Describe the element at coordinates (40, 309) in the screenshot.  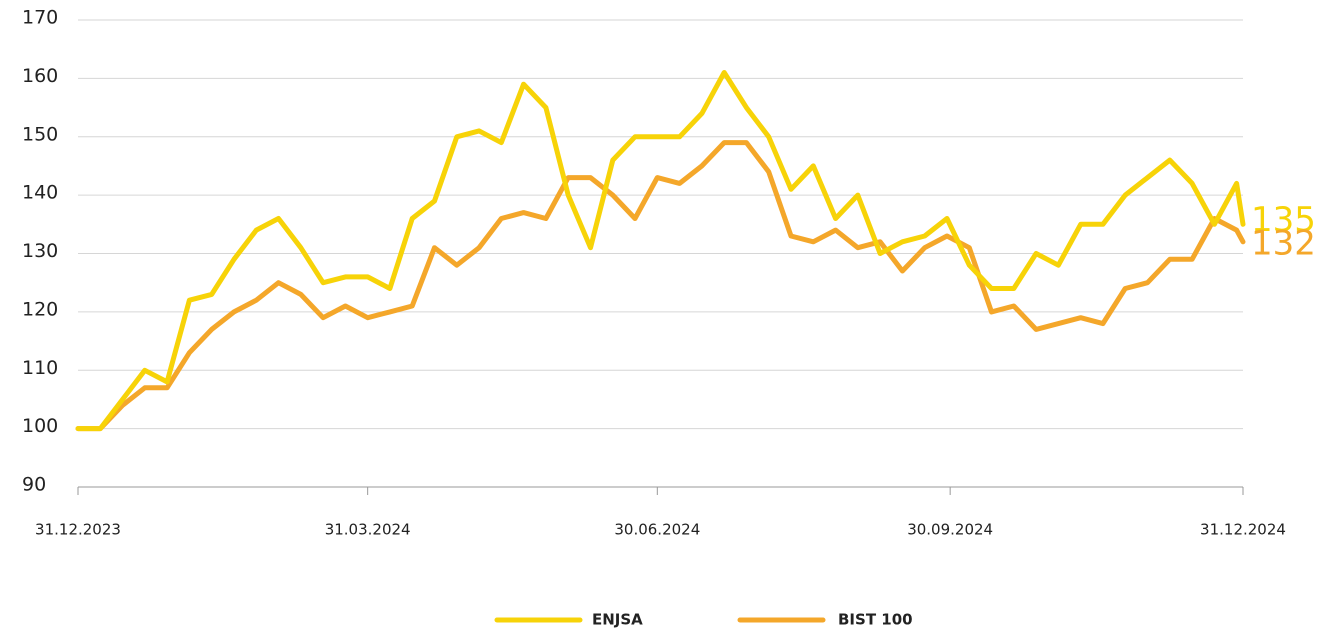
I see `y-tick-label: 120` at that location.